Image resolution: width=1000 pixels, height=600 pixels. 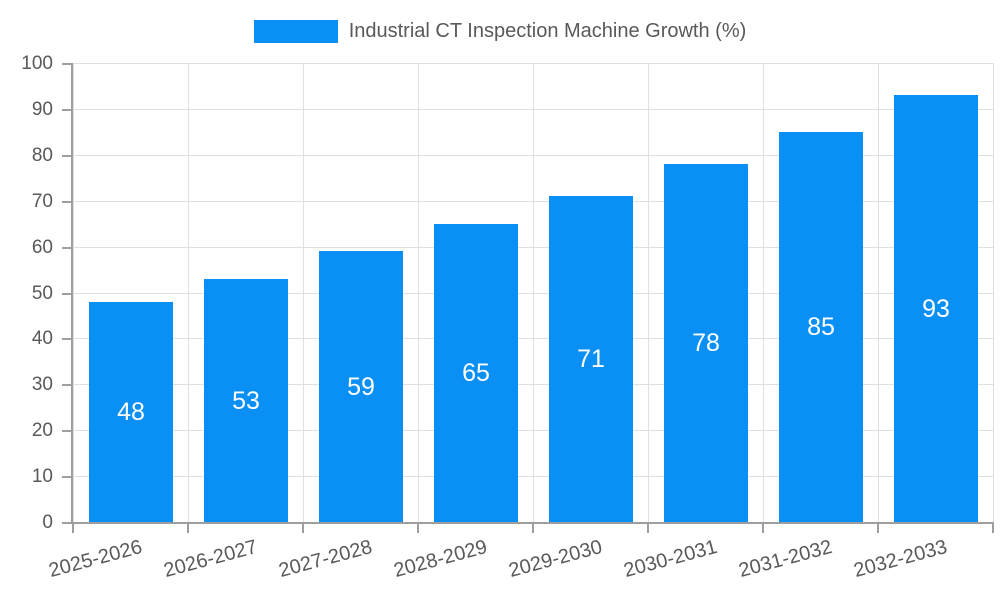 I want to click on y-tick-label: 60, so click(x=42, y=247).